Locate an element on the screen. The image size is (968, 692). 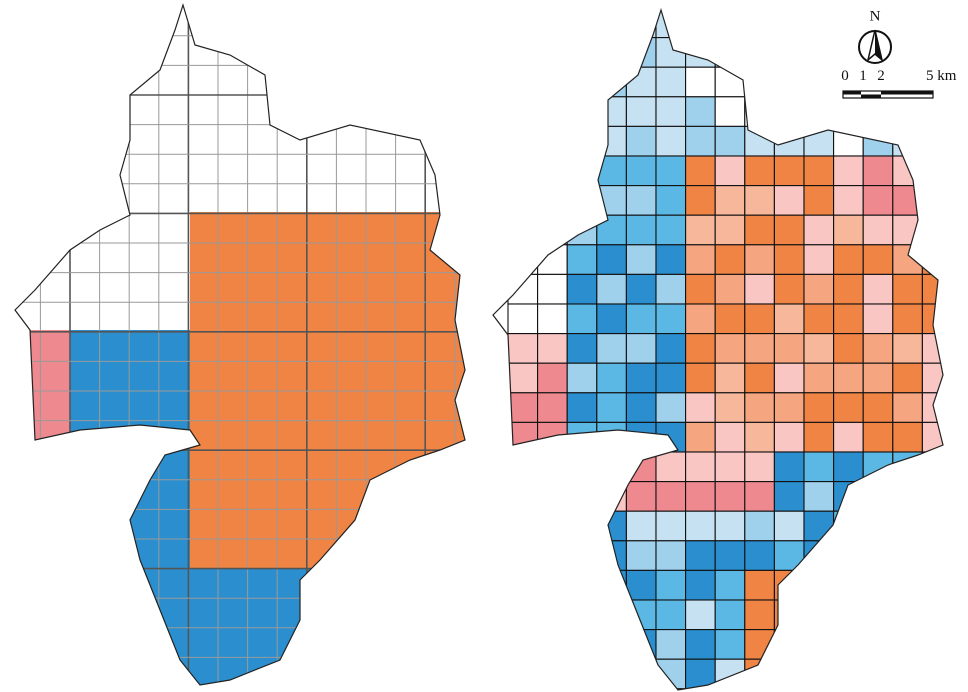
north-label: N is located at coordinates (875, 16).